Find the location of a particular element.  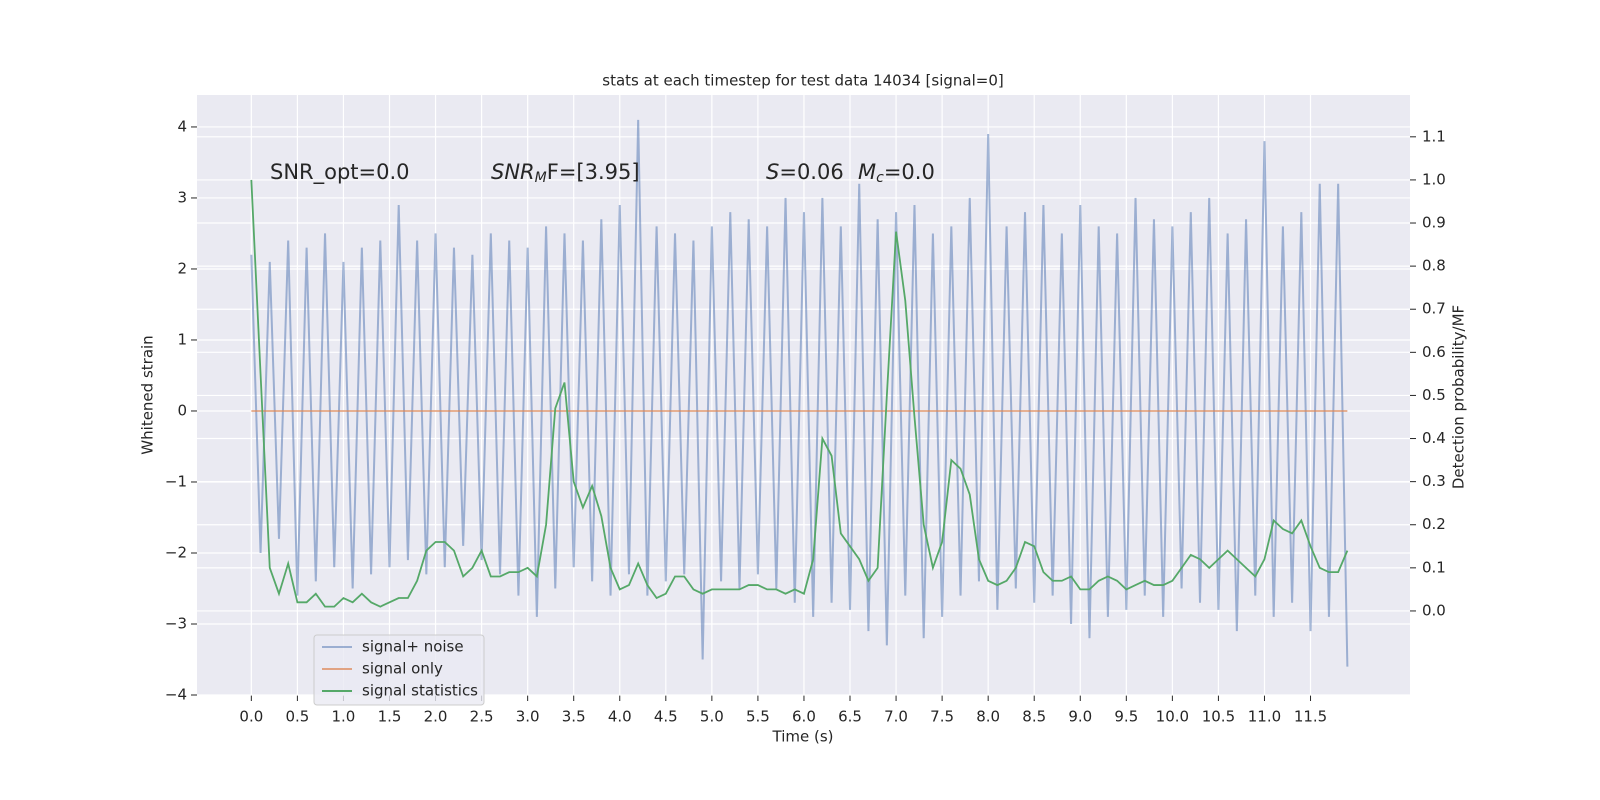

x-tick-label: 6.5 is located at coordinates (850, 717).